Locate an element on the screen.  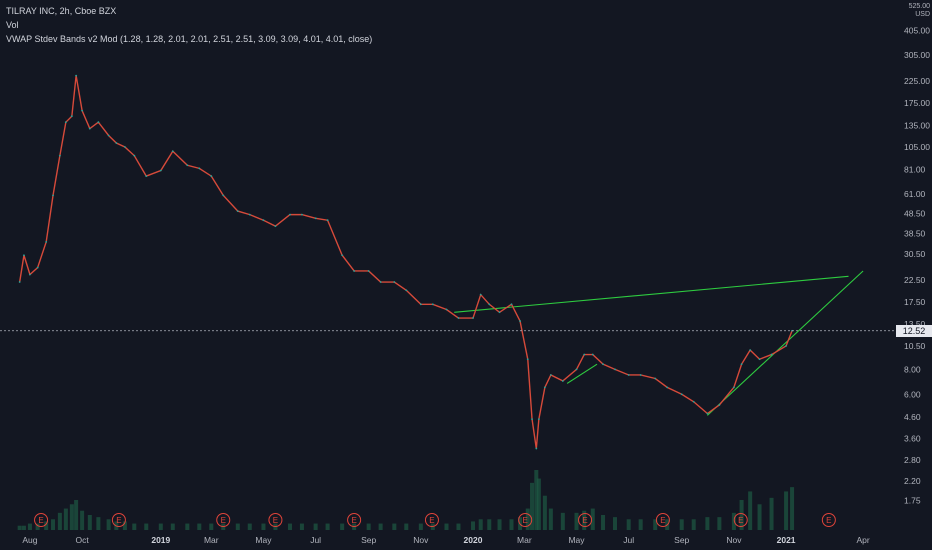
last-price-tag: 12.52 is located at coordinates (914, 330).